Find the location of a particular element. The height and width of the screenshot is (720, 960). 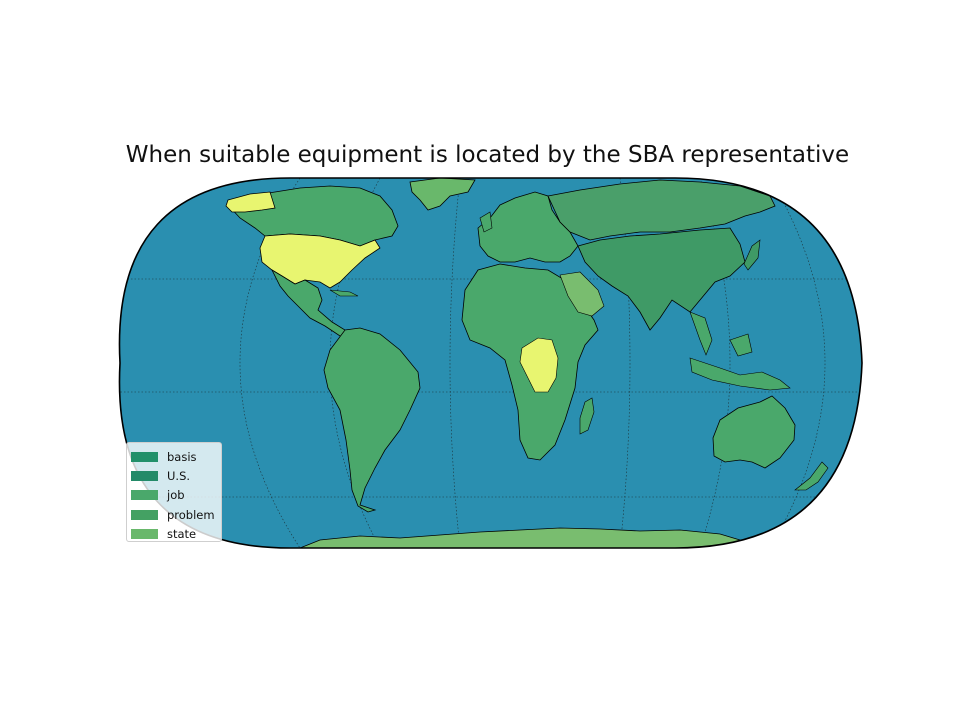

legend: basis U.S. job problem state is located at coordinates (174, 492).